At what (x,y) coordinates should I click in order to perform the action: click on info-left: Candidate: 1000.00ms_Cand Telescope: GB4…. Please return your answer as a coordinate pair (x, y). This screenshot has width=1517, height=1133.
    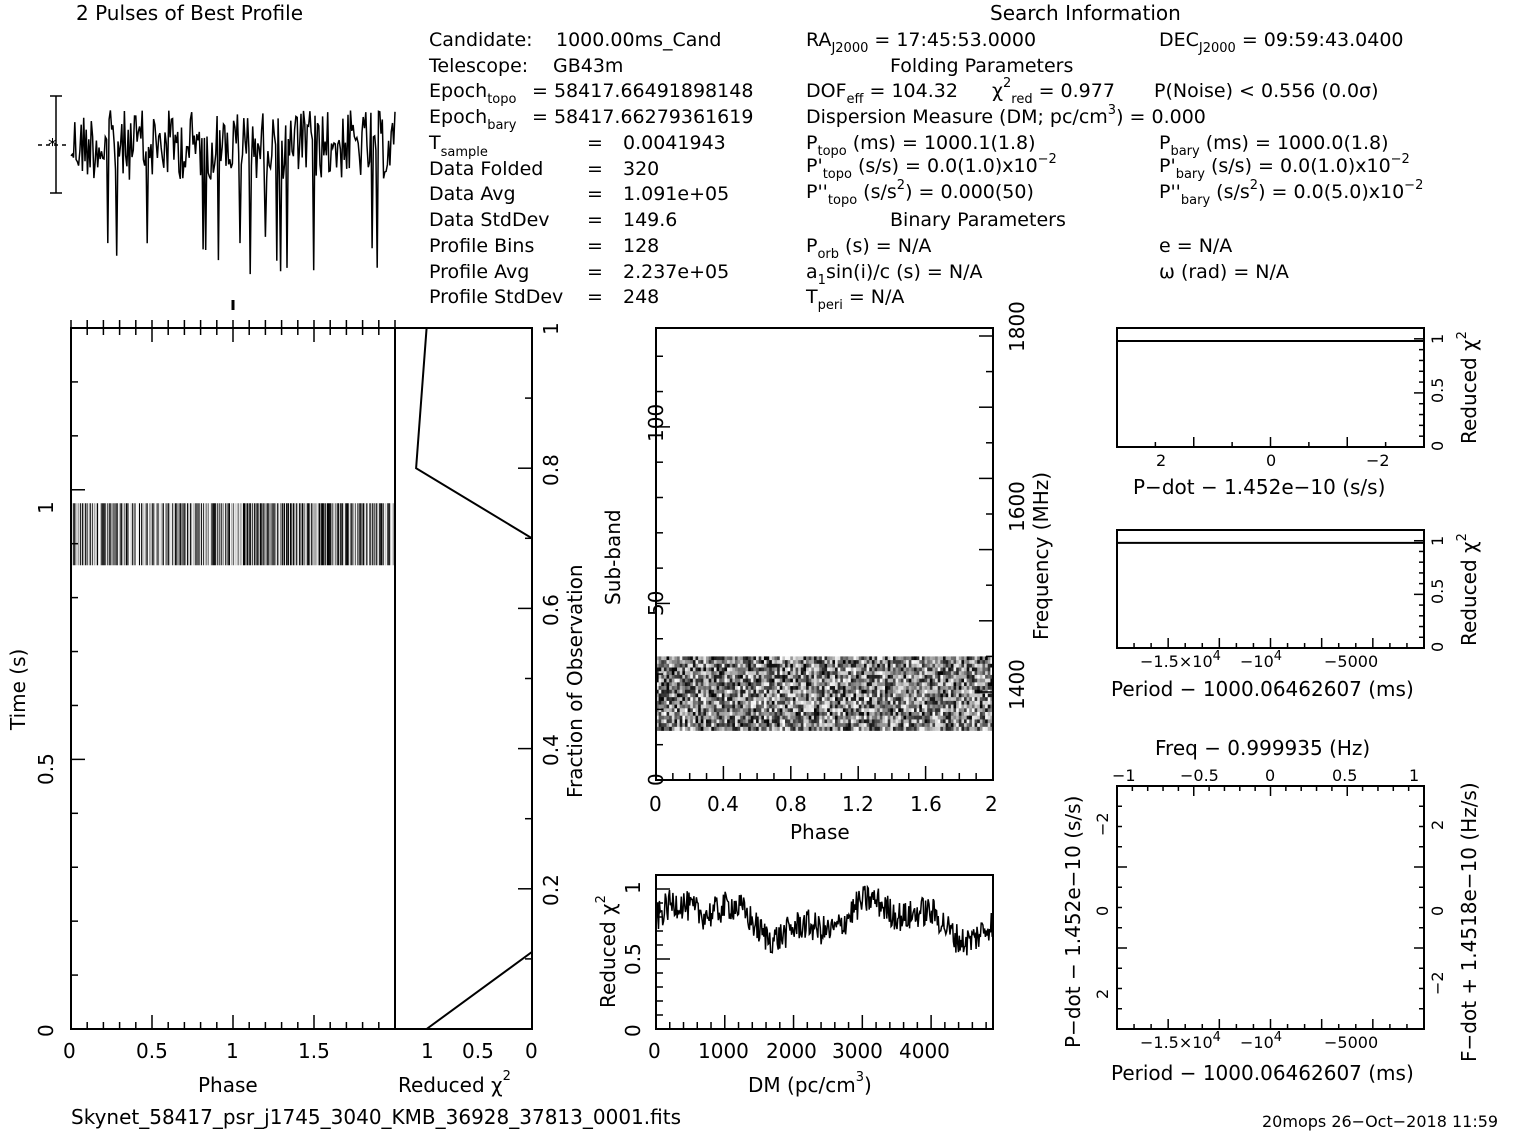
    Looking at the image, I should click on (590, 168).